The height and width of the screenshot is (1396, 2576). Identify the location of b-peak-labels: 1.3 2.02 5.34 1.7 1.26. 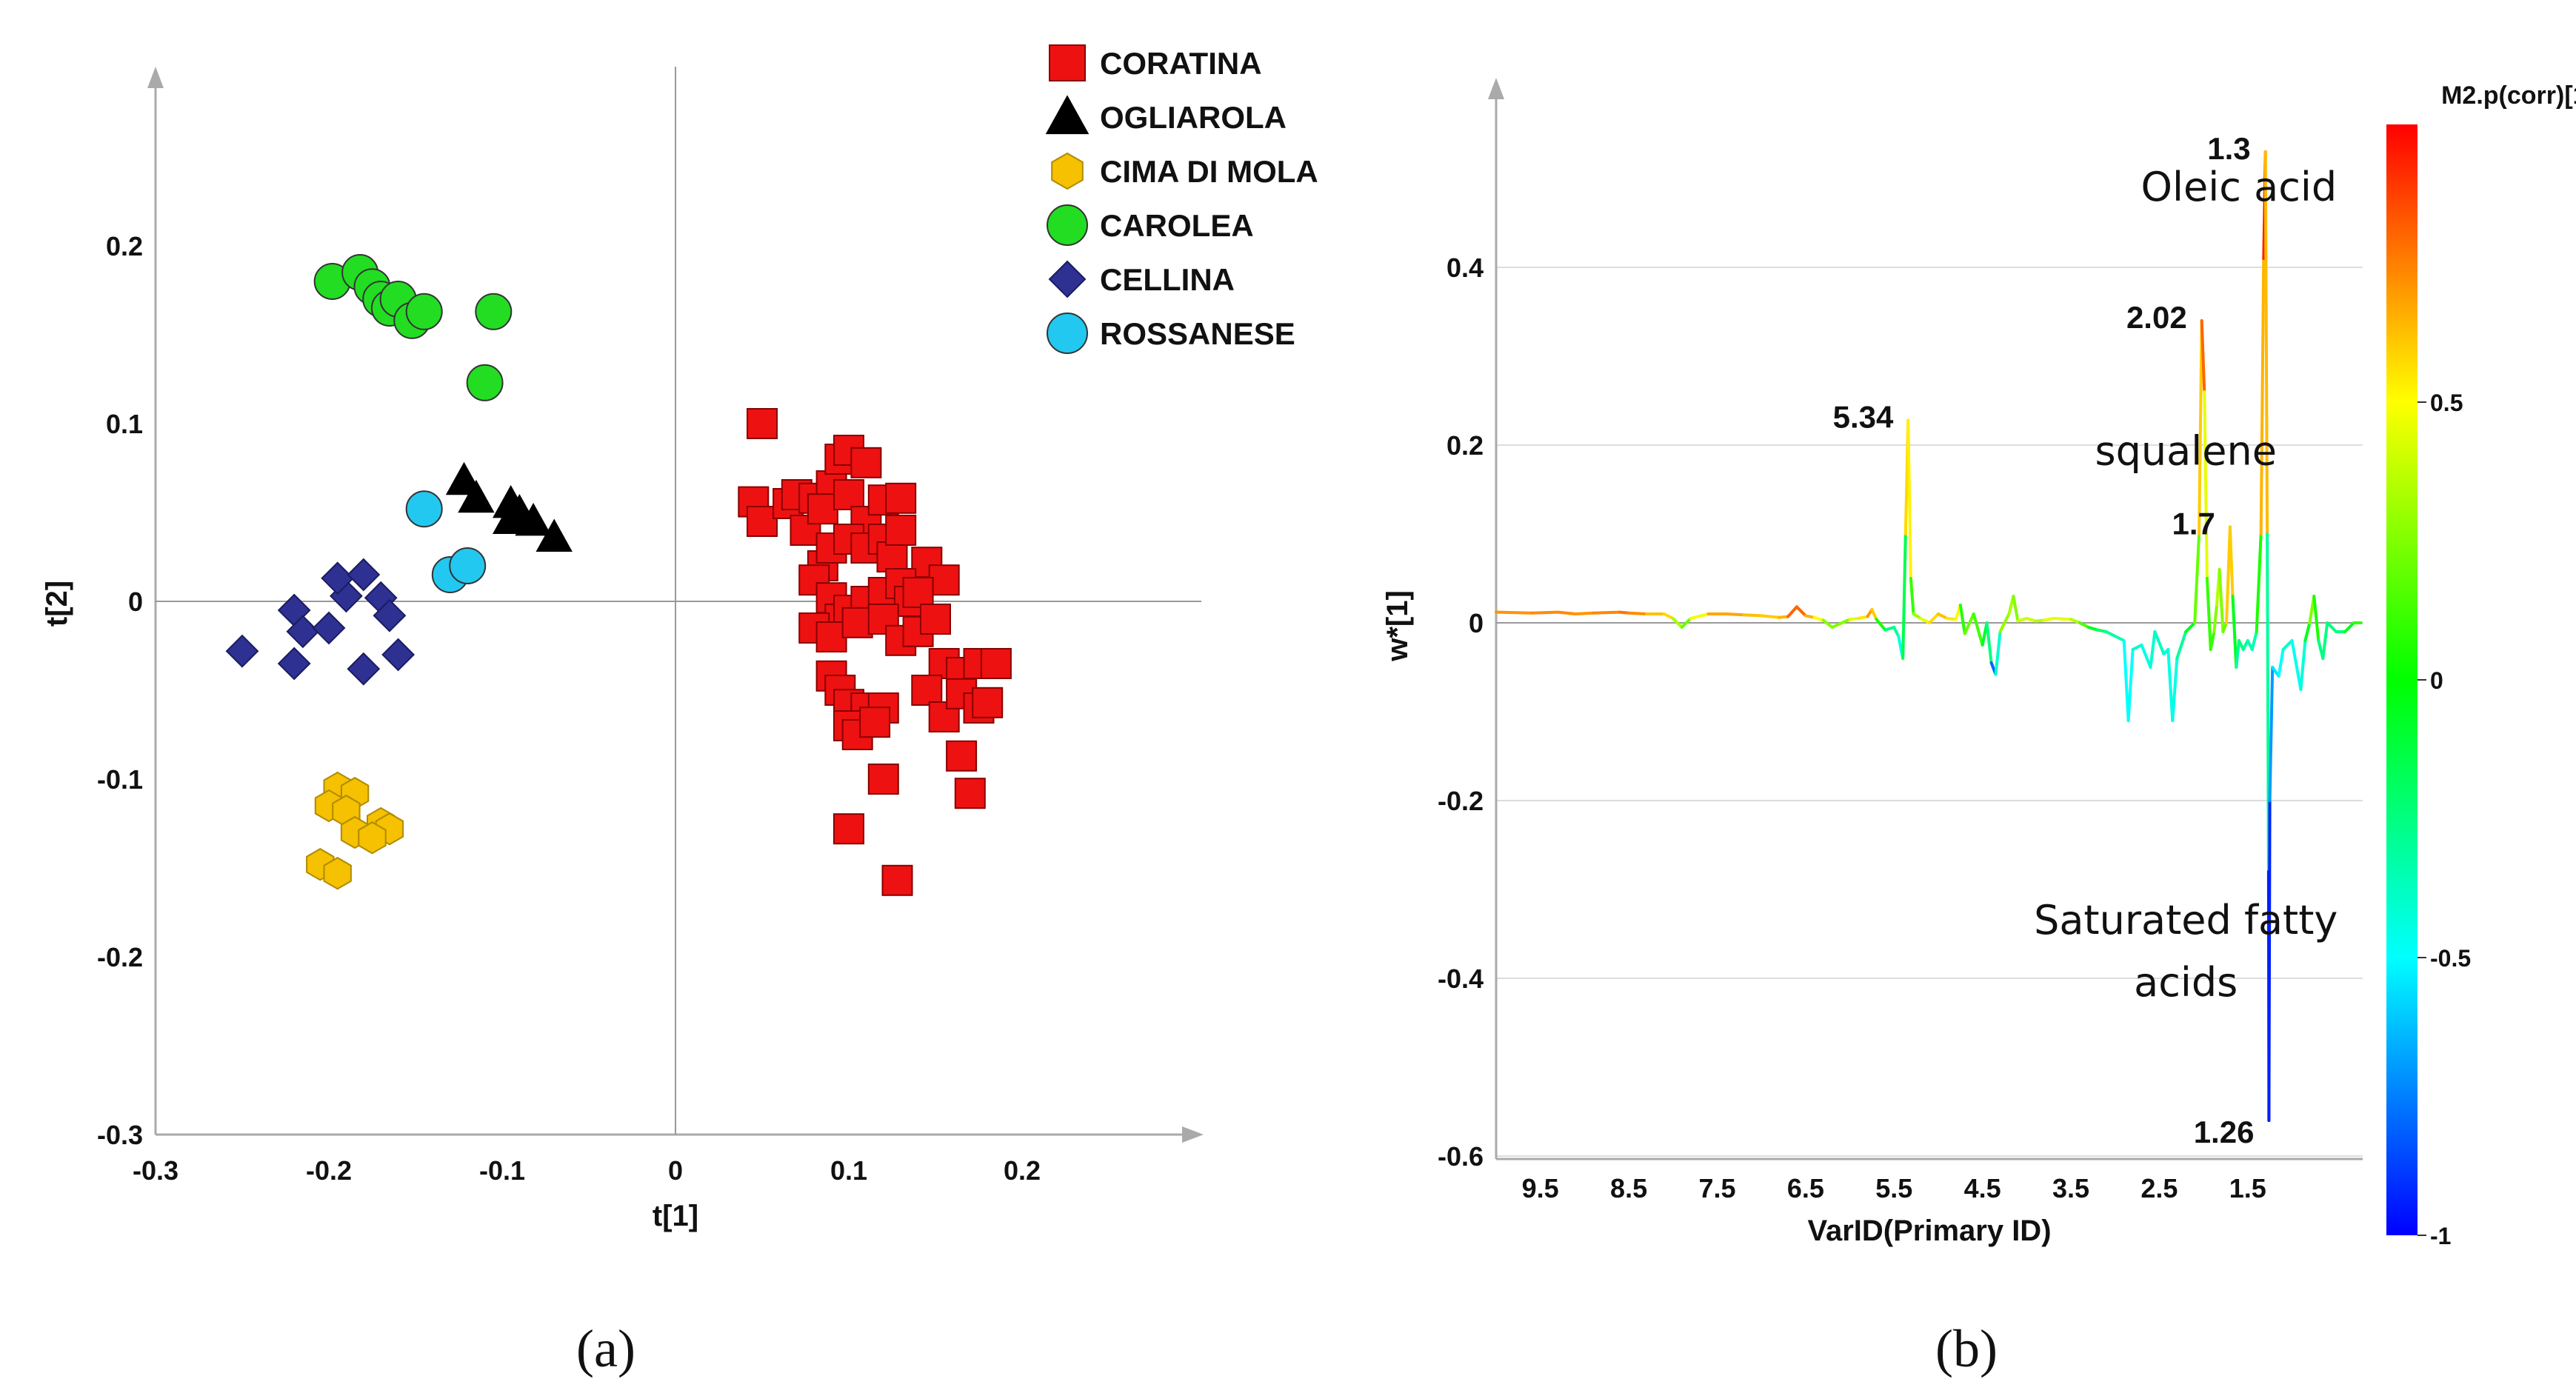
(2044, 640).